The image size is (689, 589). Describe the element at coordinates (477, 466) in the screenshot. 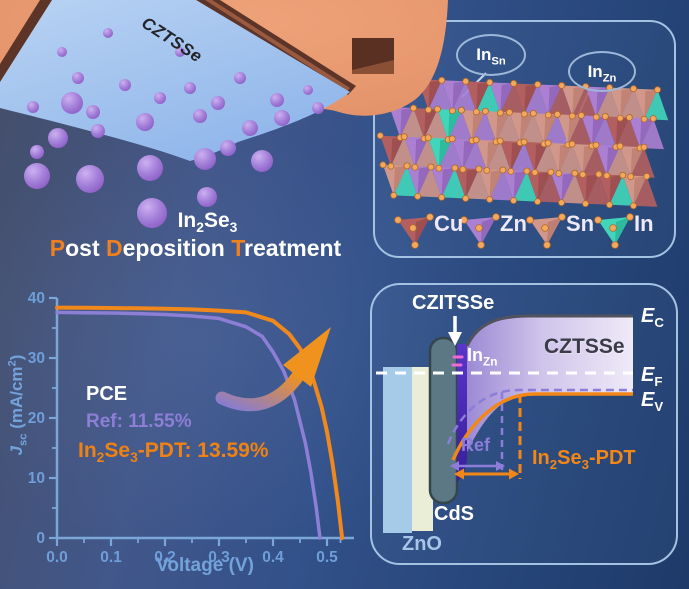

I see `ref-width-arrow` at that location.